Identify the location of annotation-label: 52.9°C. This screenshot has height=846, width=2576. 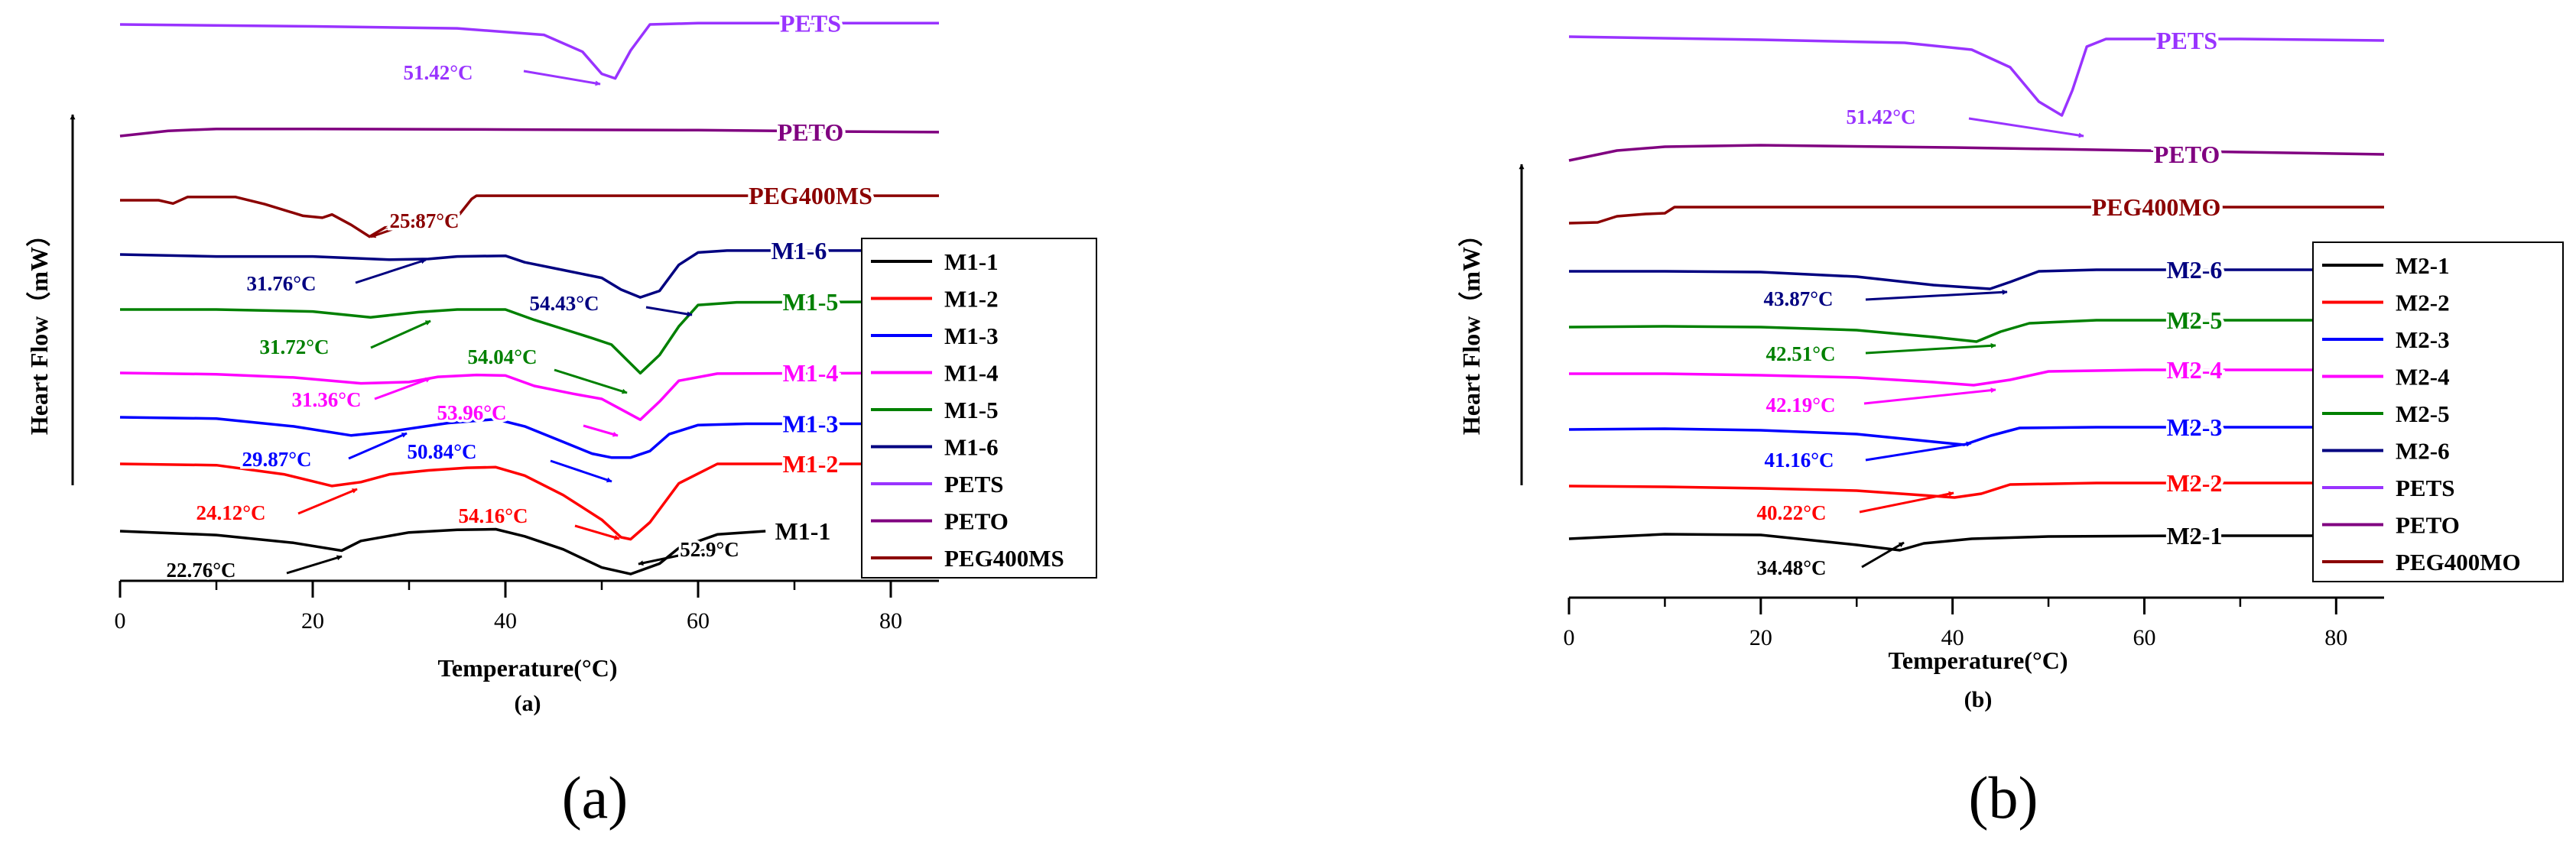
(710, 550).